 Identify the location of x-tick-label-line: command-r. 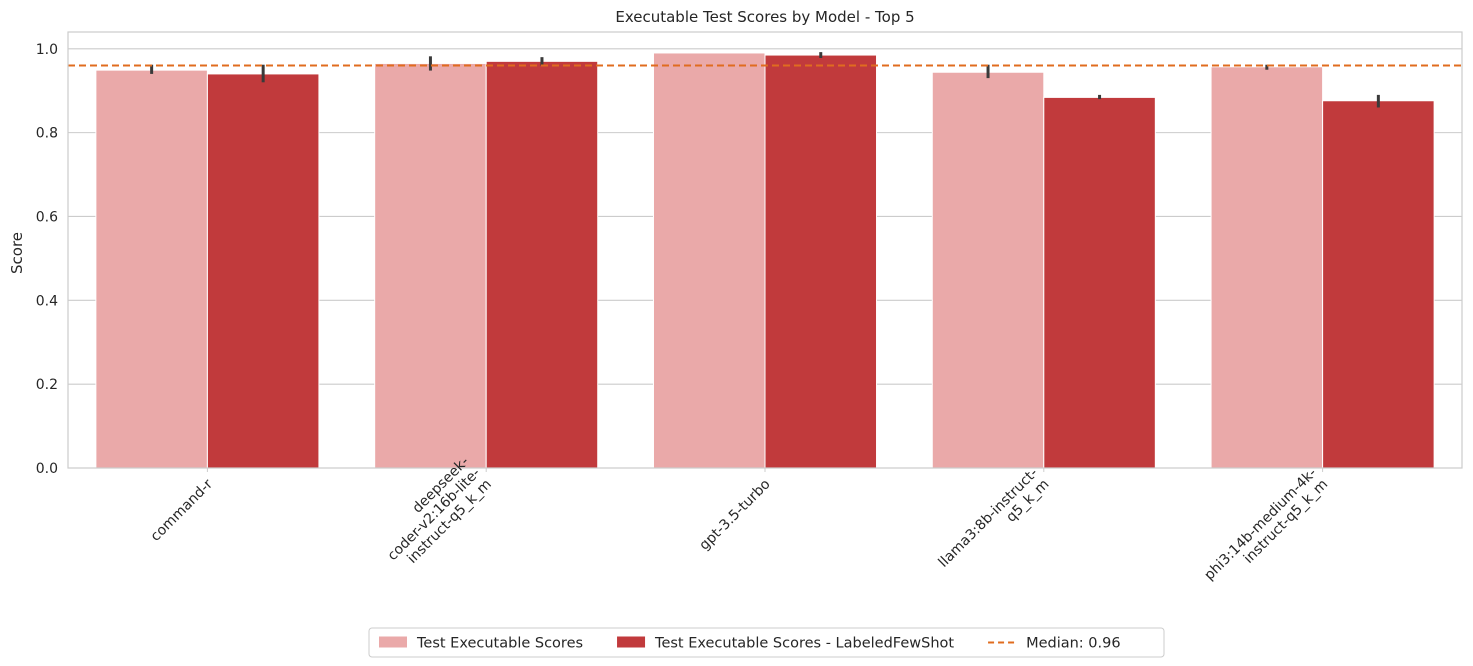
(182, 510).